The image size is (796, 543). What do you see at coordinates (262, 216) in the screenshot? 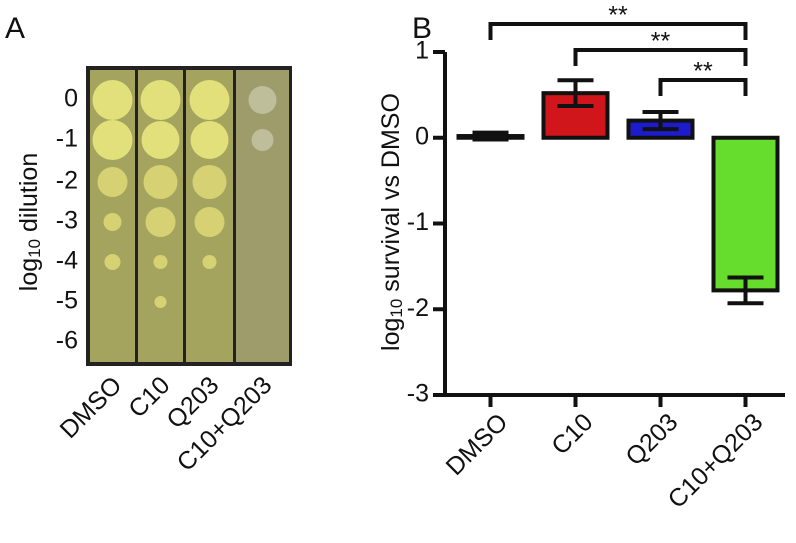
I see `plate-lane` at bounding box center [262, 216].